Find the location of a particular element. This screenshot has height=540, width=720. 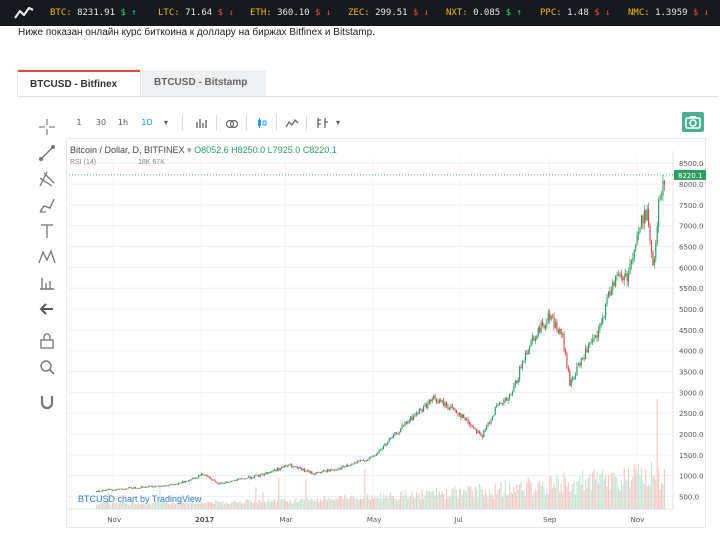

measure-tool-icon is located at coordinates (47, 283).